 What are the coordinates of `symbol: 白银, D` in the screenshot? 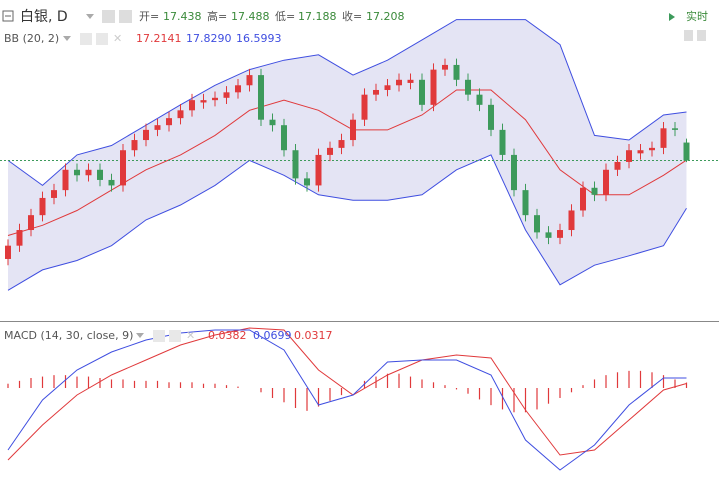 It's located at (44, 17).